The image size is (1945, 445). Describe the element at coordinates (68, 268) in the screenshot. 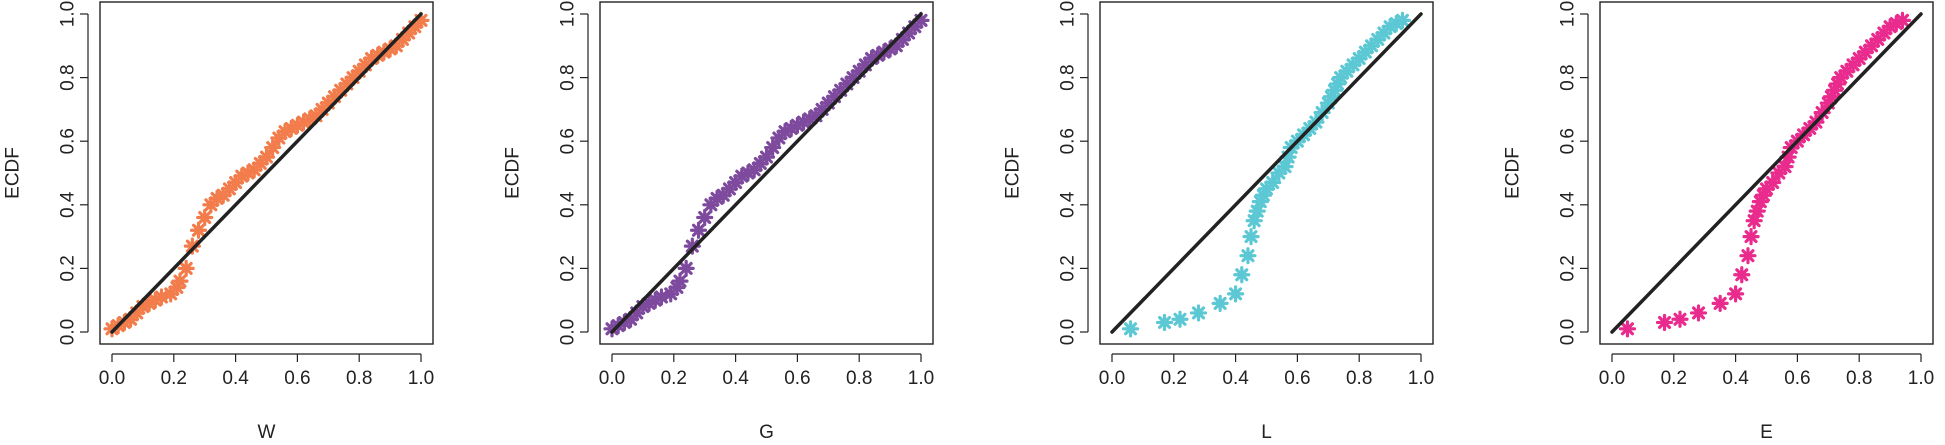

I see `y-tick-label: 0.2` at that location.